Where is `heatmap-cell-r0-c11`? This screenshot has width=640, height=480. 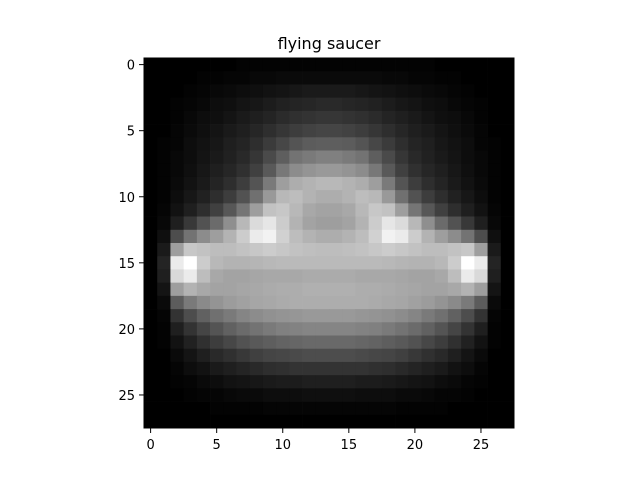 heatmap-cell-r0-c11 is located at coordinates (296, 65).